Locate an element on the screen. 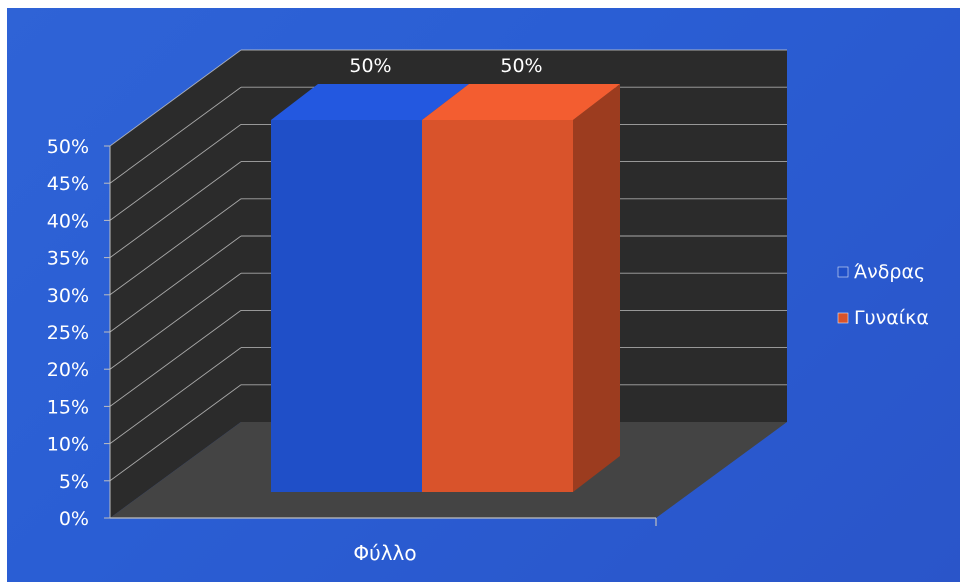 This screenshot has height=584, width=967. y-tick-label: 15% is located at coordinates (68, 407).